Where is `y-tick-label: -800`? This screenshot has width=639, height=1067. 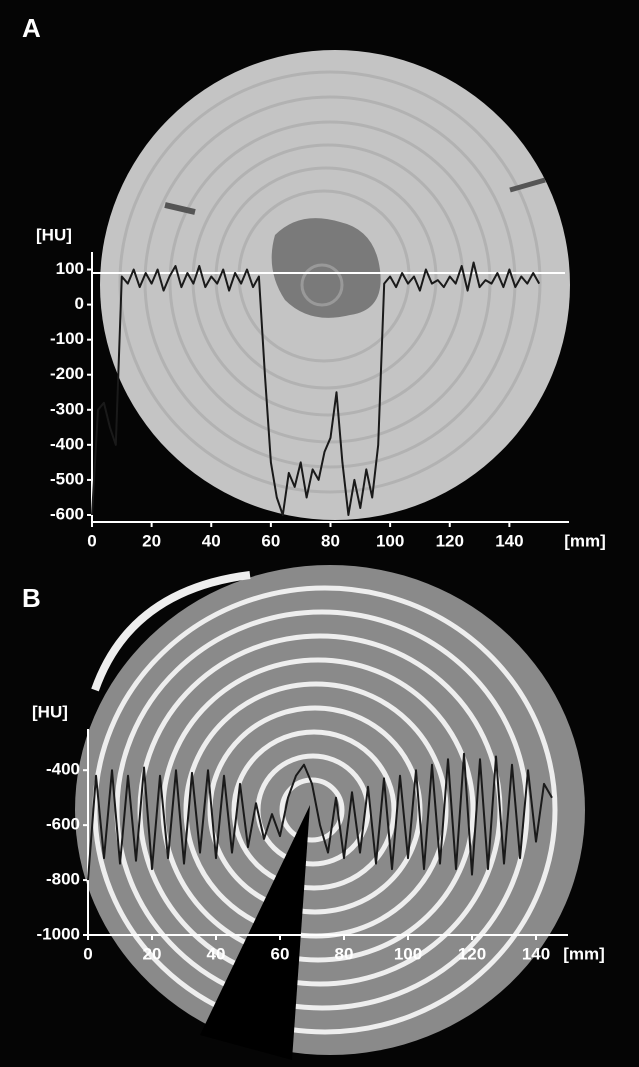
y-tick-label: -800 is located at coordinates (63, 879).